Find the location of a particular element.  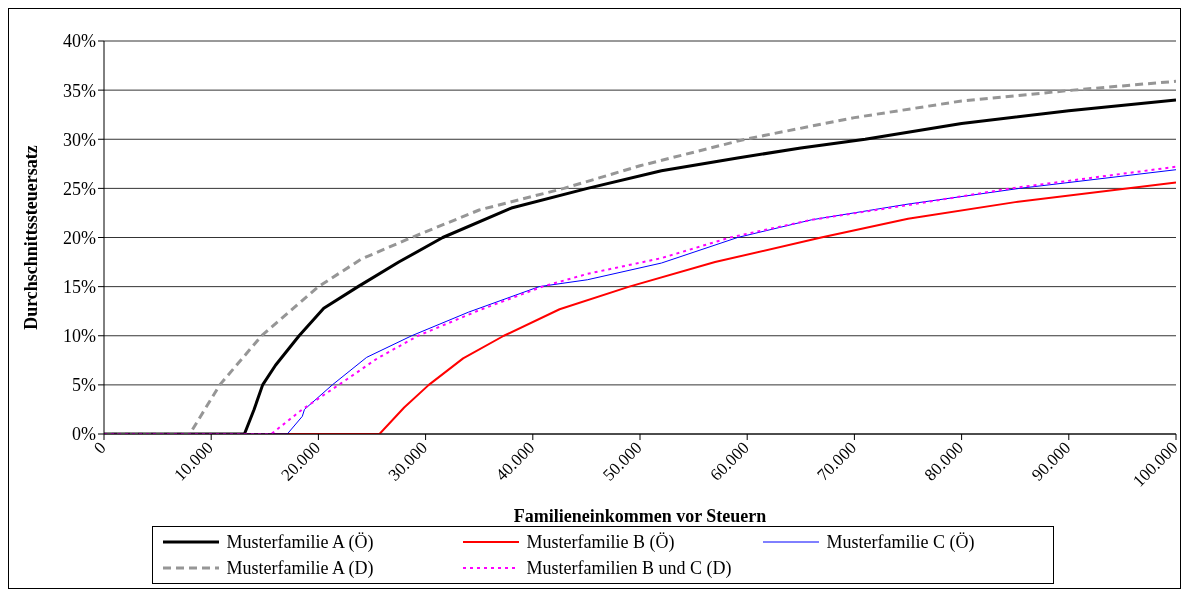

legend-label: Musterfamilie A (Ö) is located at coordinates (300, 542).